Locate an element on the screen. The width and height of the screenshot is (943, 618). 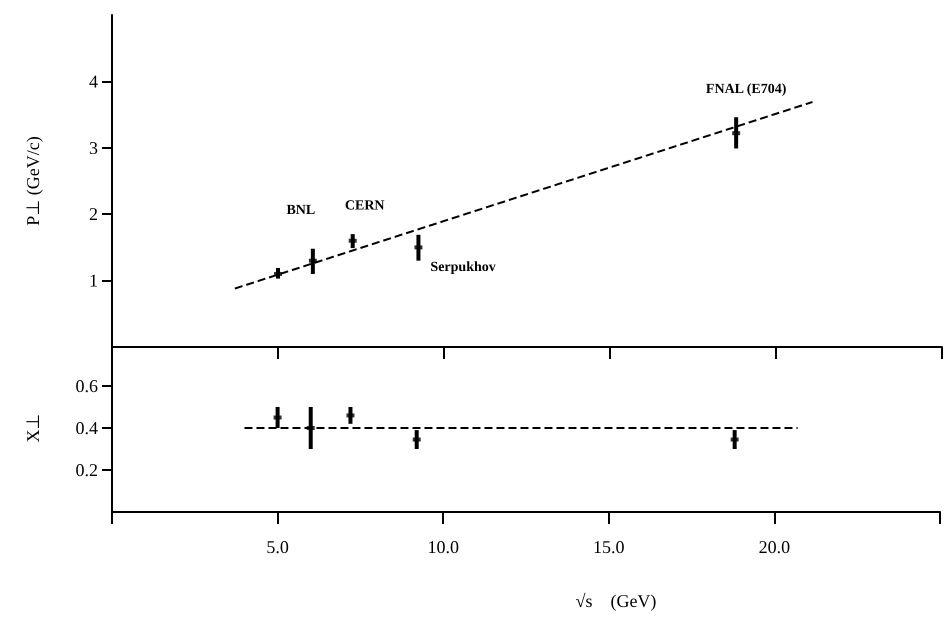
x-tick-label: 10.0 is located at coordinates (443, 547).